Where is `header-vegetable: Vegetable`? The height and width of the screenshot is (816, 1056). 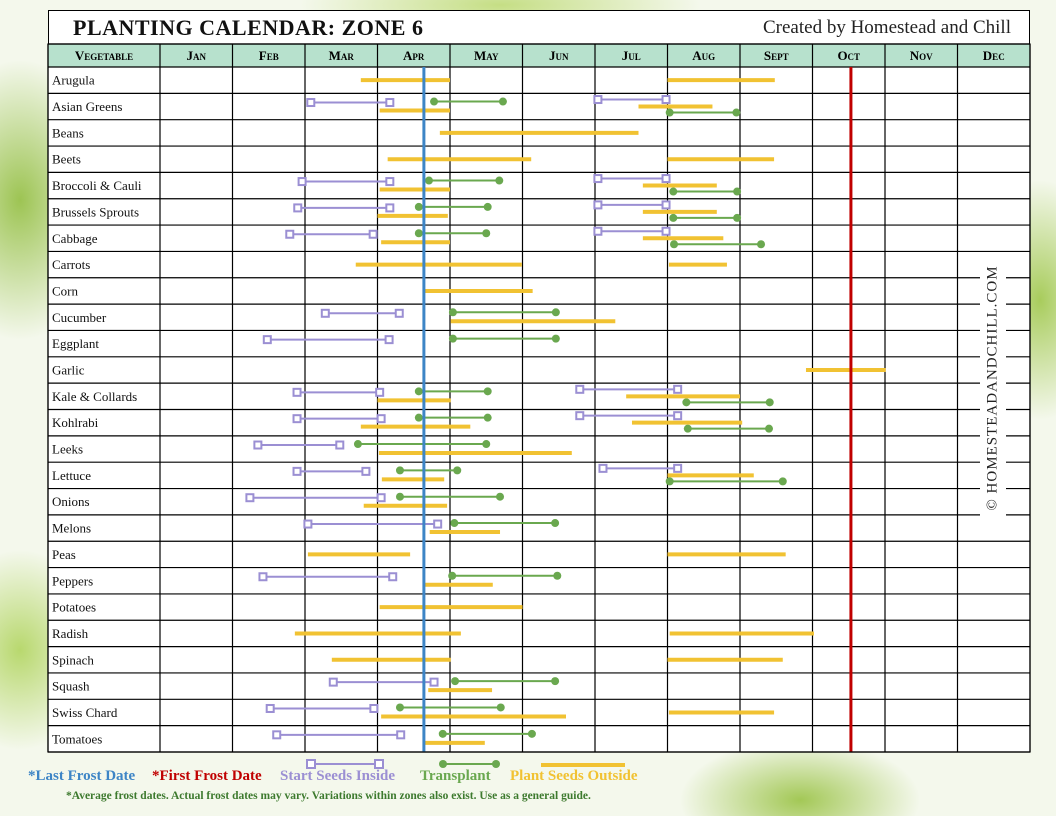 header-vegetable: Vegetable is located at coordinates (104, 55).